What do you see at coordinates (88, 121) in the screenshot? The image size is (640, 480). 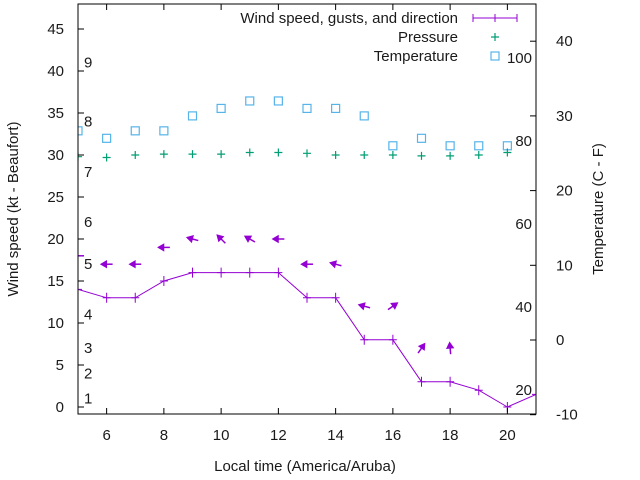 I see `beaufort-label: 8` at bounding box center [88, 121].